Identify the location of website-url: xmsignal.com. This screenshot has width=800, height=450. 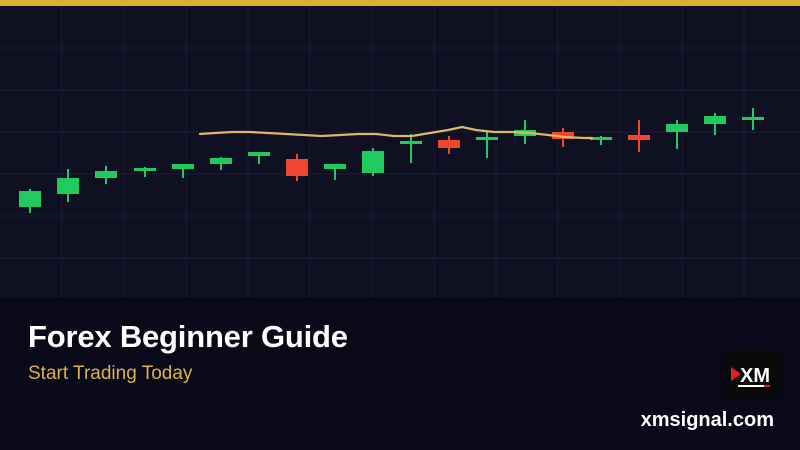
(707, 420).